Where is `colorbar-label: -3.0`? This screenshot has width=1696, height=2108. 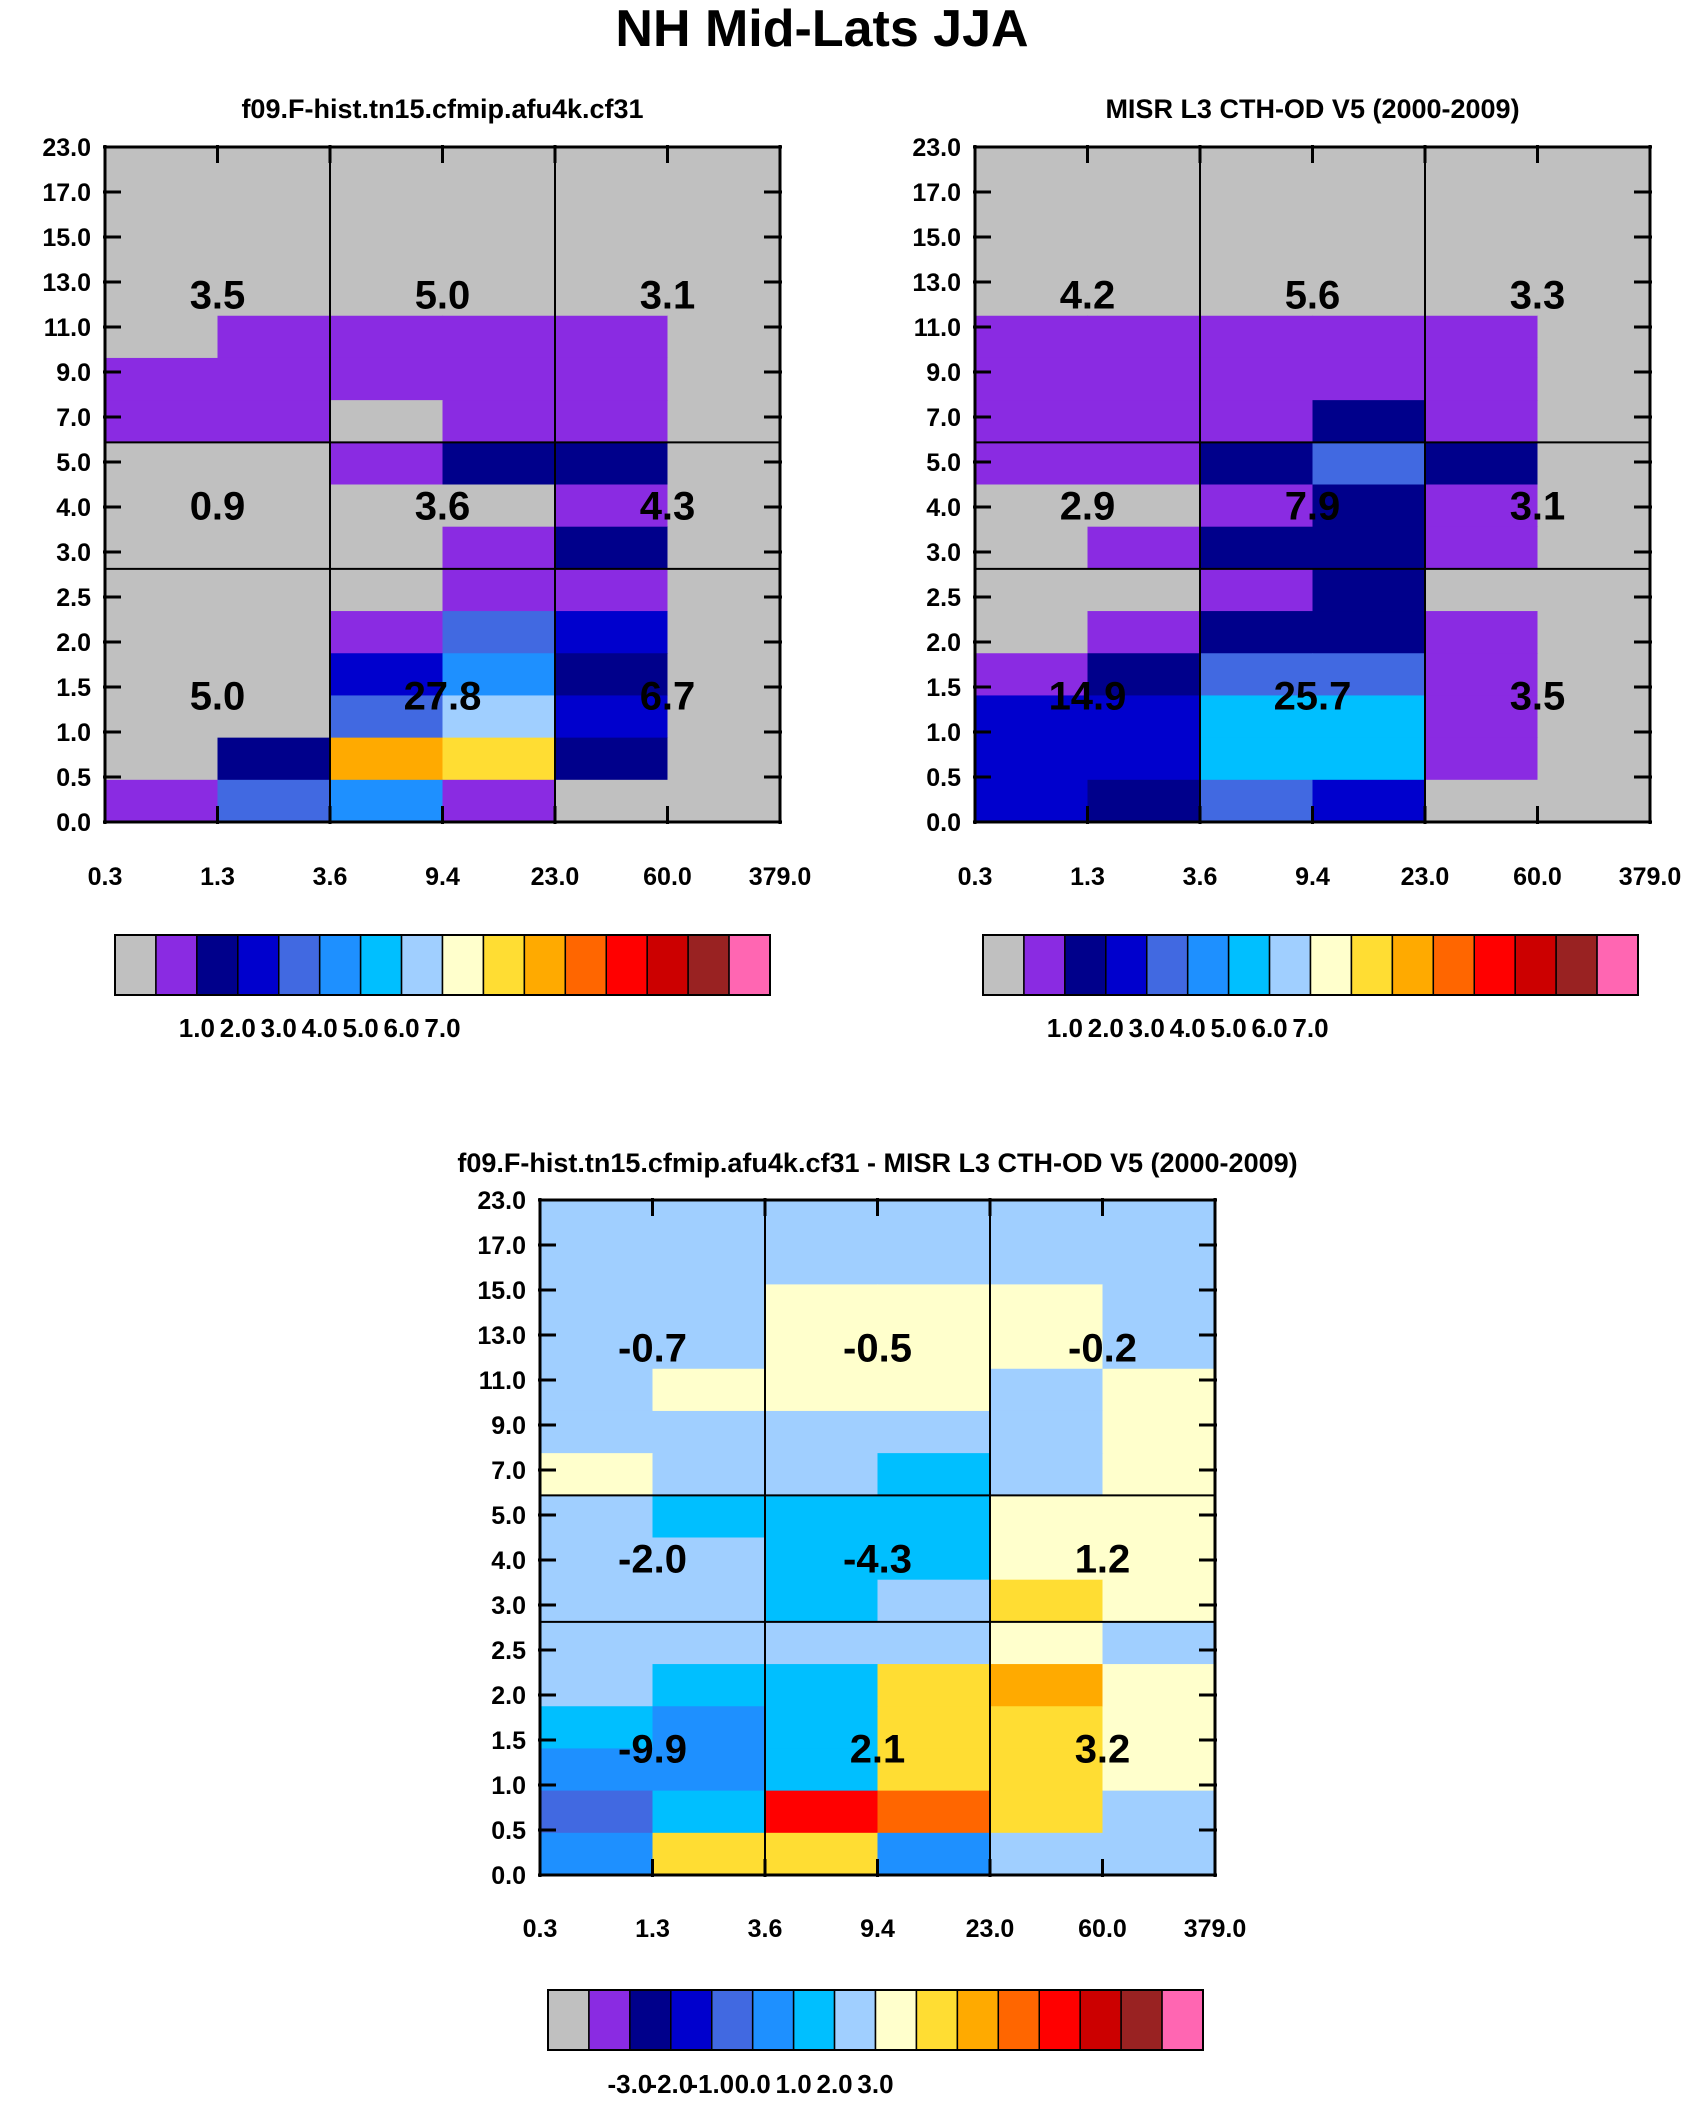 colorbar-label: -3.0 is located at coordinates (629, 2084).